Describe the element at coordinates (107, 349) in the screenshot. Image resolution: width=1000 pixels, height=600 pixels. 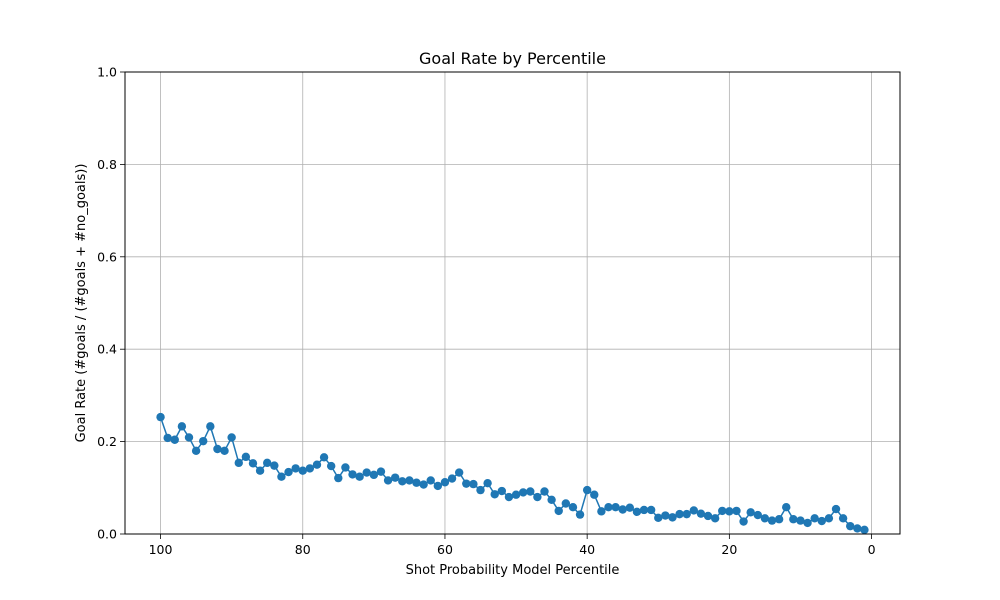
I see `y-tick-label: 0.4` at that location.